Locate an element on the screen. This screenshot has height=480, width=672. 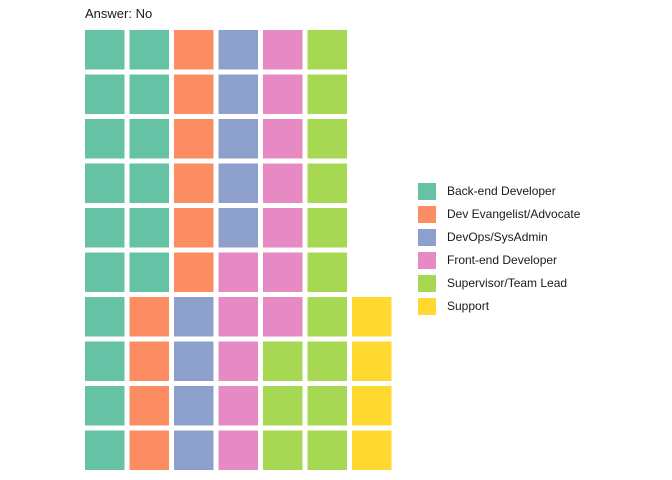
legend-label: Back-end Developer is located at coordinates (501, 191).